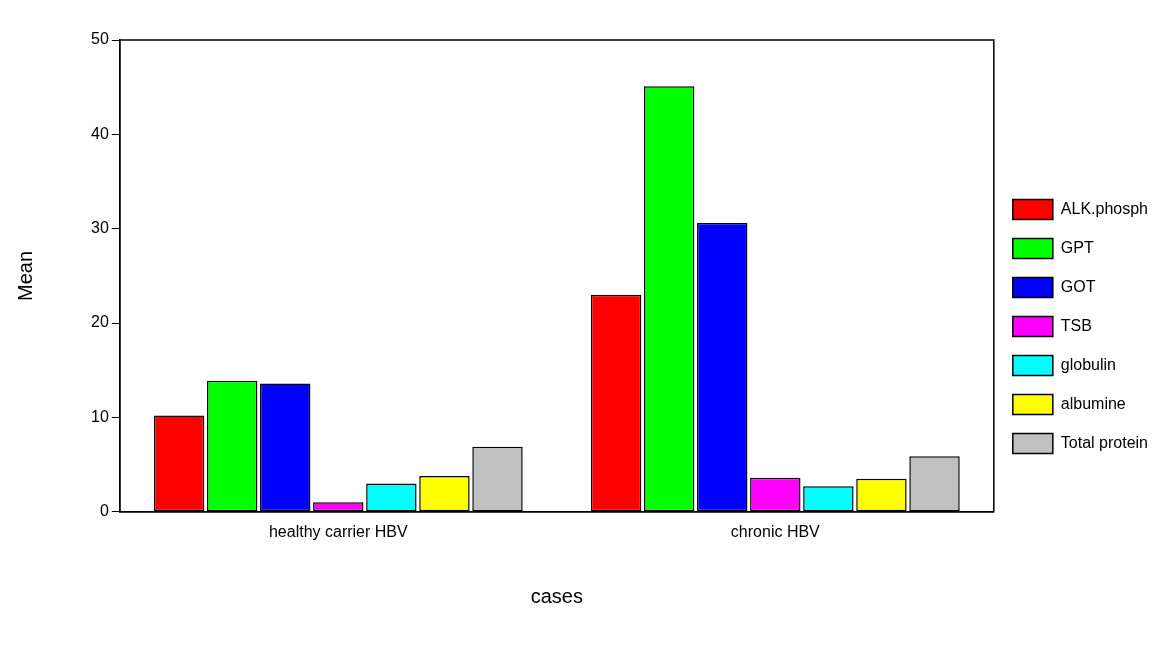 The image size is (1168, 653). What do you see at coordinates (1088, 364) in the screenshot?
I see `legend-label: globulin` at bounding box center [1088, 364].